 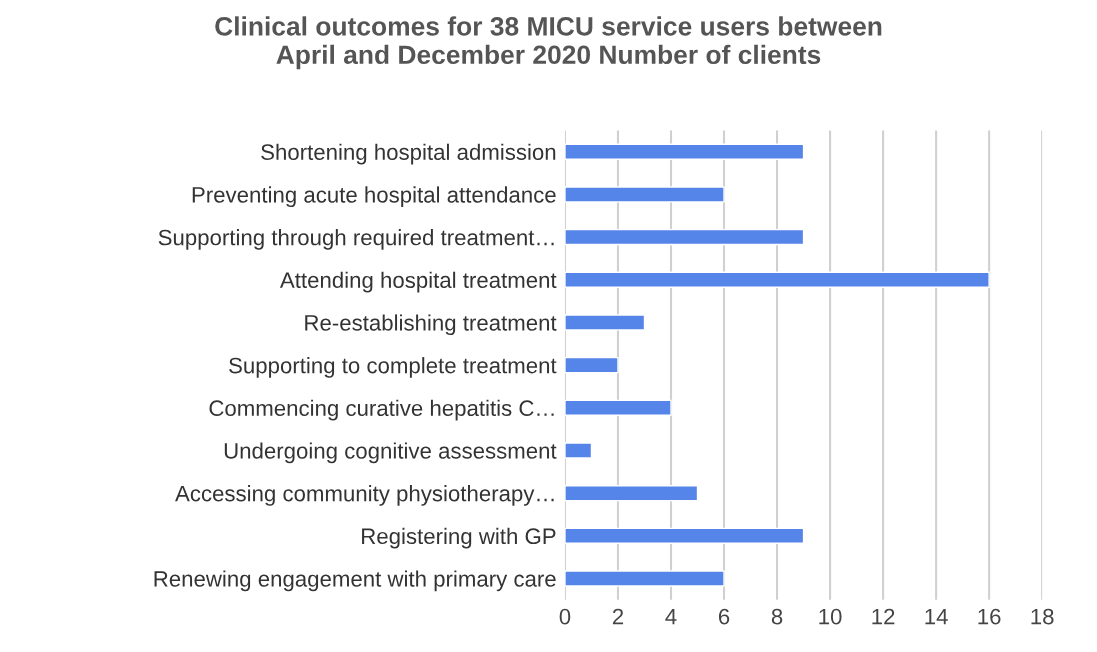 What do you see at coordinates (565, 616) in the screenshot?
I see `x-tick-label: 0` at bounding box center [565, 616].